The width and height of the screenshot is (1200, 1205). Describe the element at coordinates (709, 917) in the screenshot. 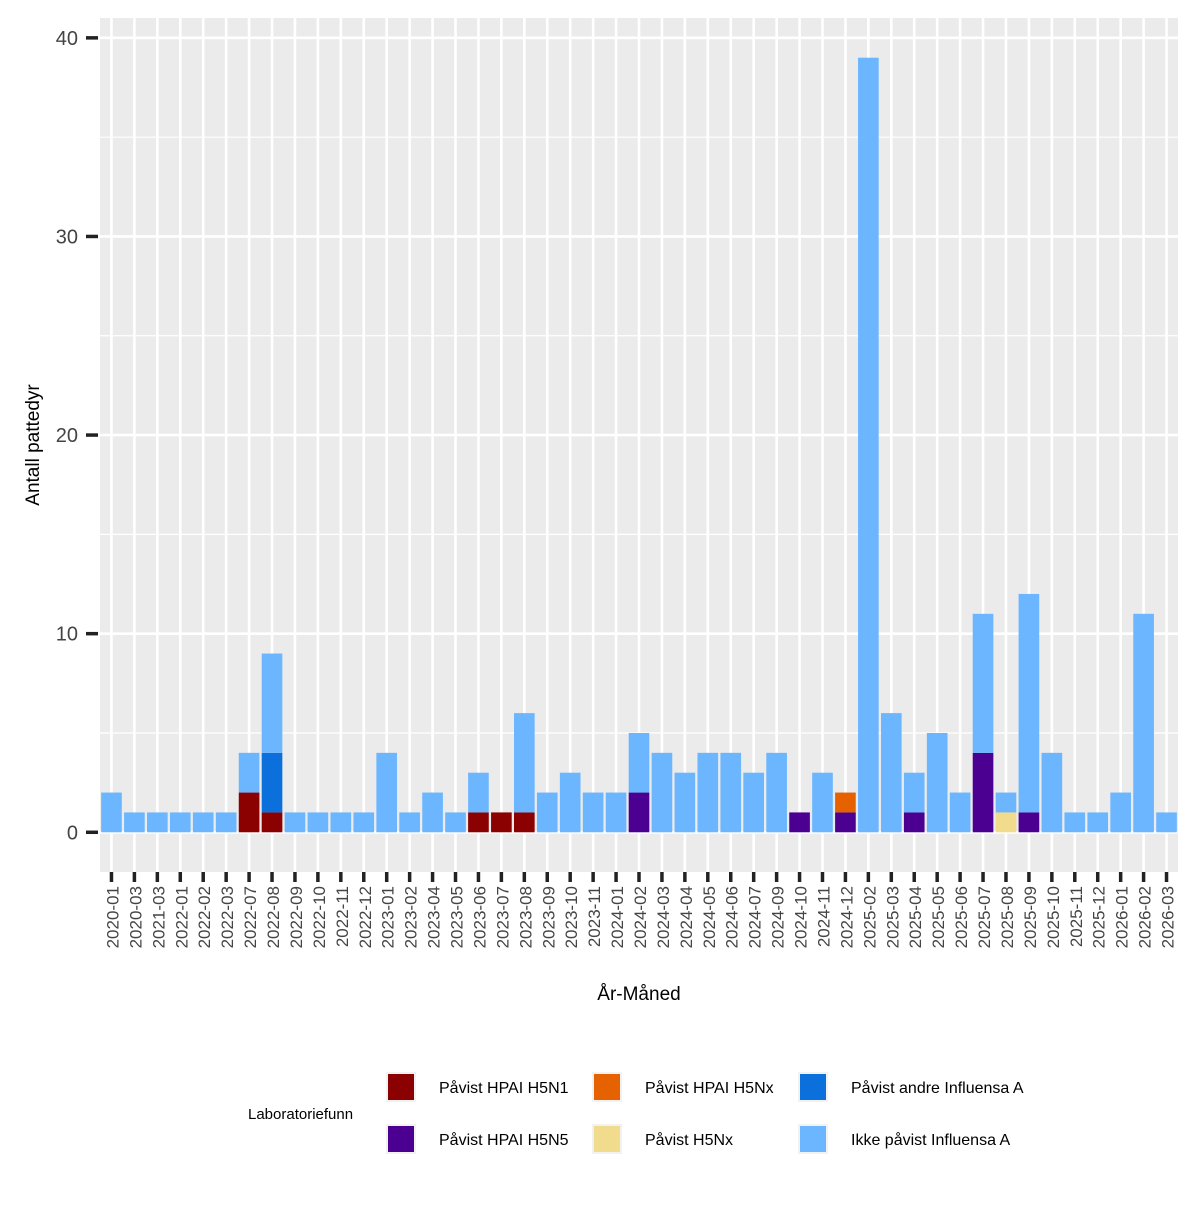

I see `x-tick-label: 2024-05` at that location.